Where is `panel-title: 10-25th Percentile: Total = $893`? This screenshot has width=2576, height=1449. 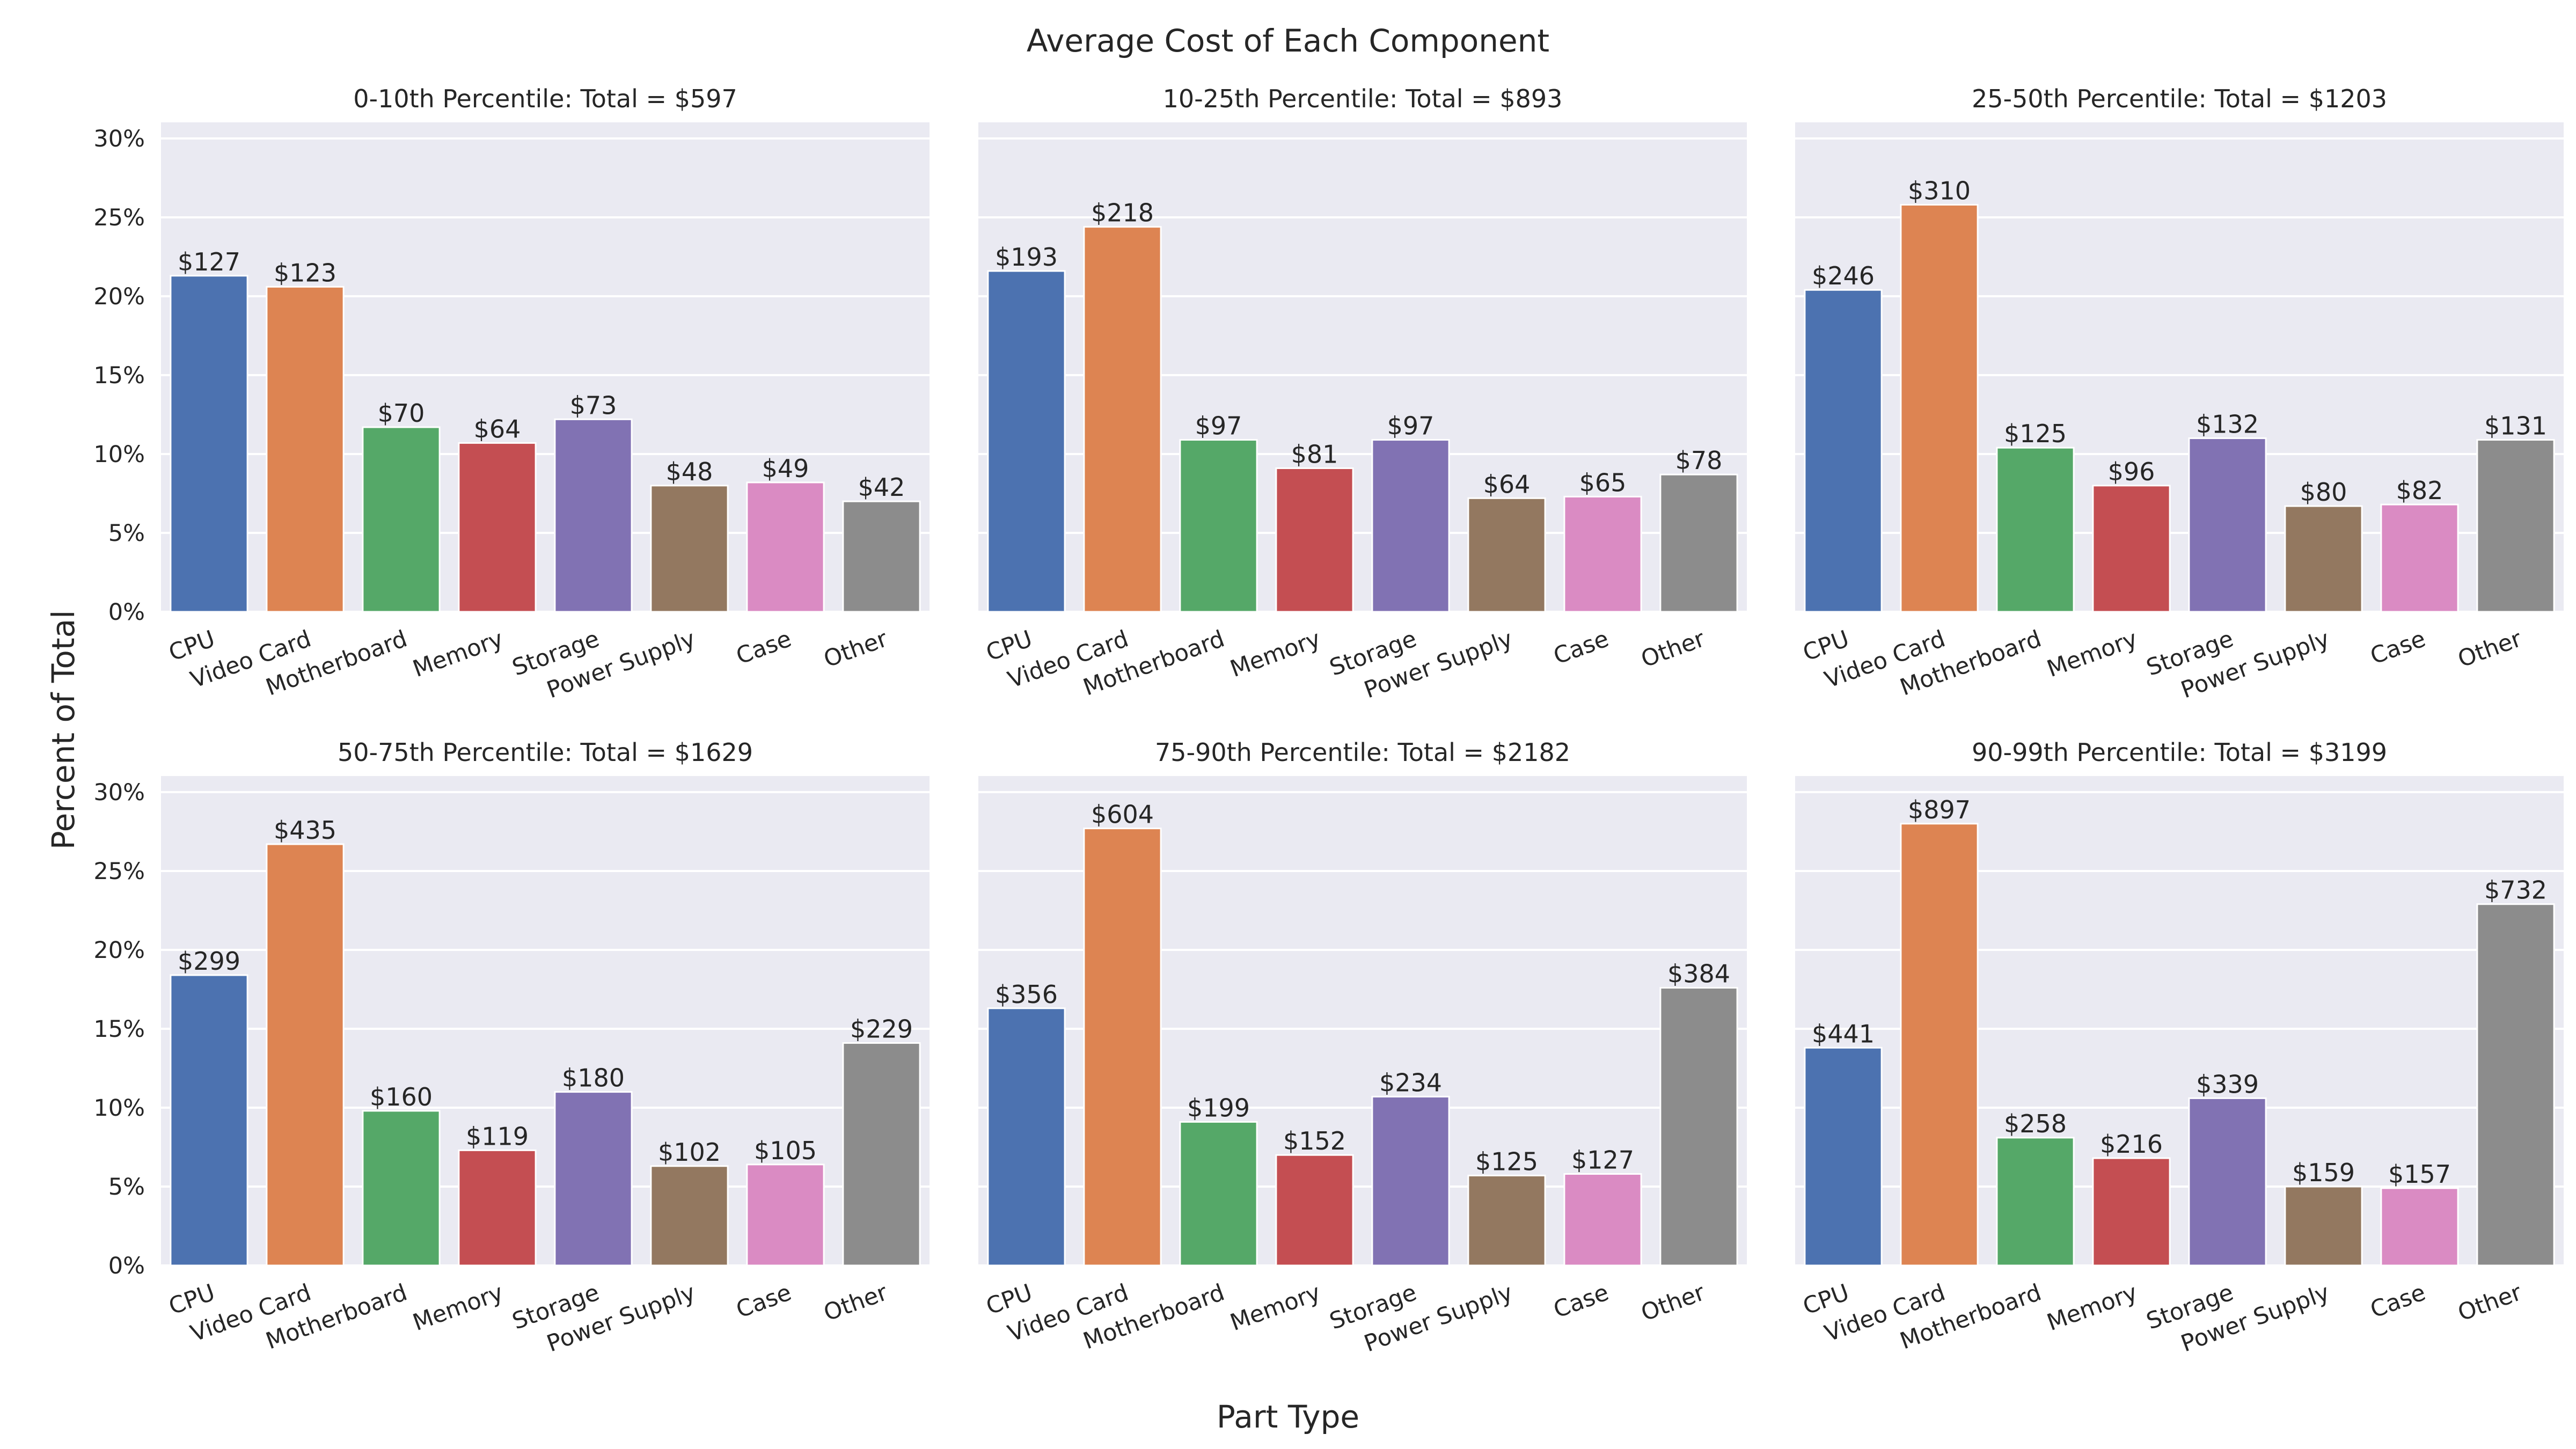 panel-title: 10-25th Percentile: Total = $893 is located at coordinates (1363, 98).